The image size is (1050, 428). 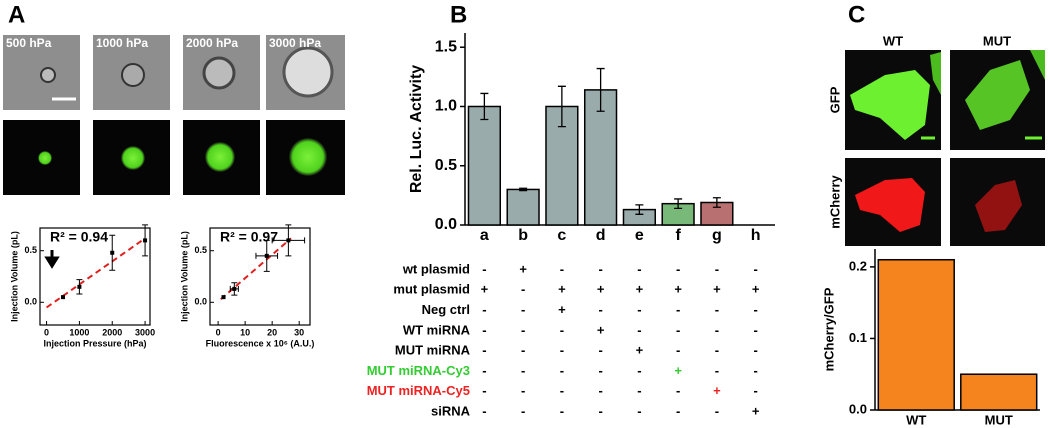 I want to click on row-label: wt plasmid, so click(x=436, y=268).